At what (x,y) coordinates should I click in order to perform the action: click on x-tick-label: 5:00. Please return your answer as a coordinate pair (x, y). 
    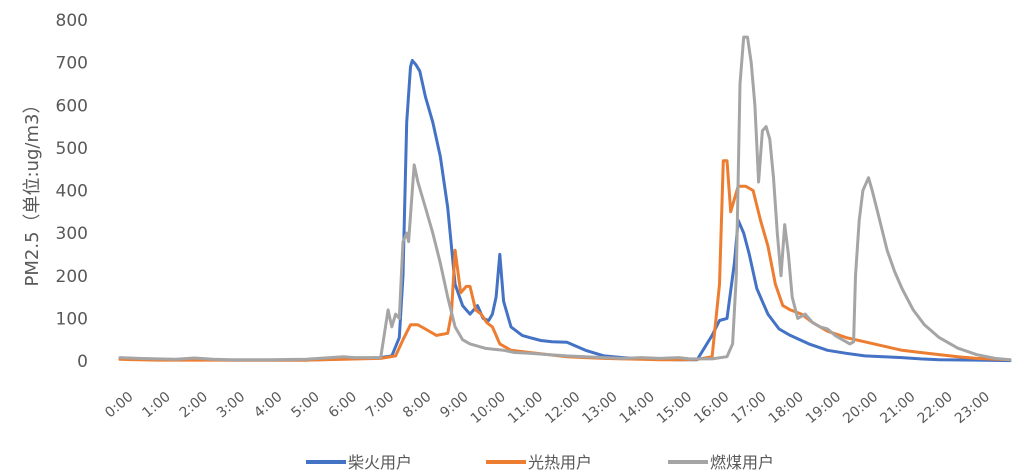
    Looking at the image, I should click on (305, 405).